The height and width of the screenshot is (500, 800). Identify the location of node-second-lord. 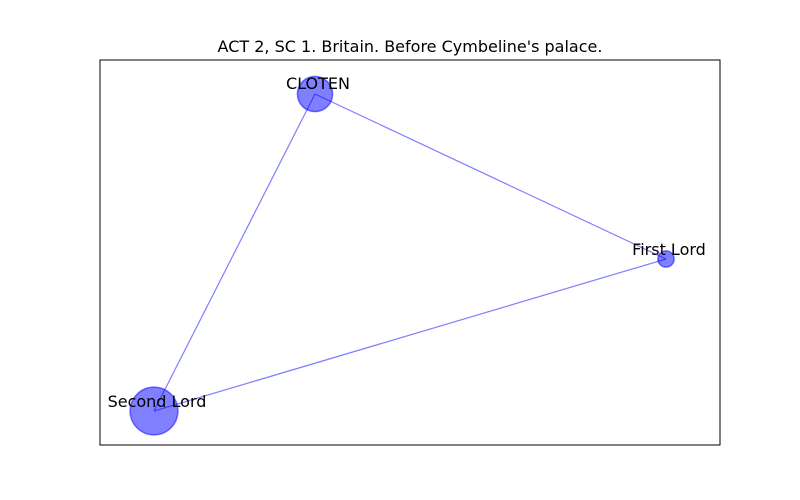
(154, 411).